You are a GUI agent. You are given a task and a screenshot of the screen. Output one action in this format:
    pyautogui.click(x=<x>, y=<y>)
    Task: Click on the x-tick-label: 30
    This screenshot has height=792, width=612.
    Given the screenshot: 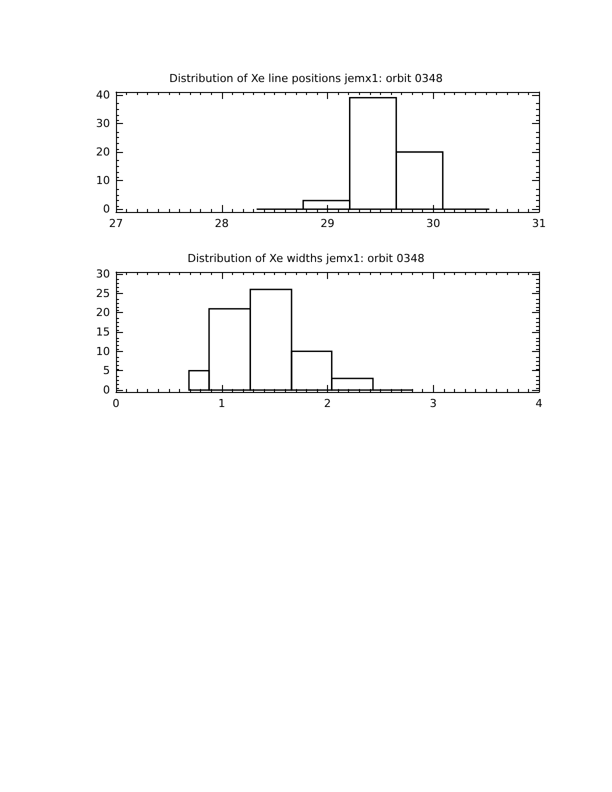 What is the action you would take?
    pyautogui.click(x=433, y=223)
    